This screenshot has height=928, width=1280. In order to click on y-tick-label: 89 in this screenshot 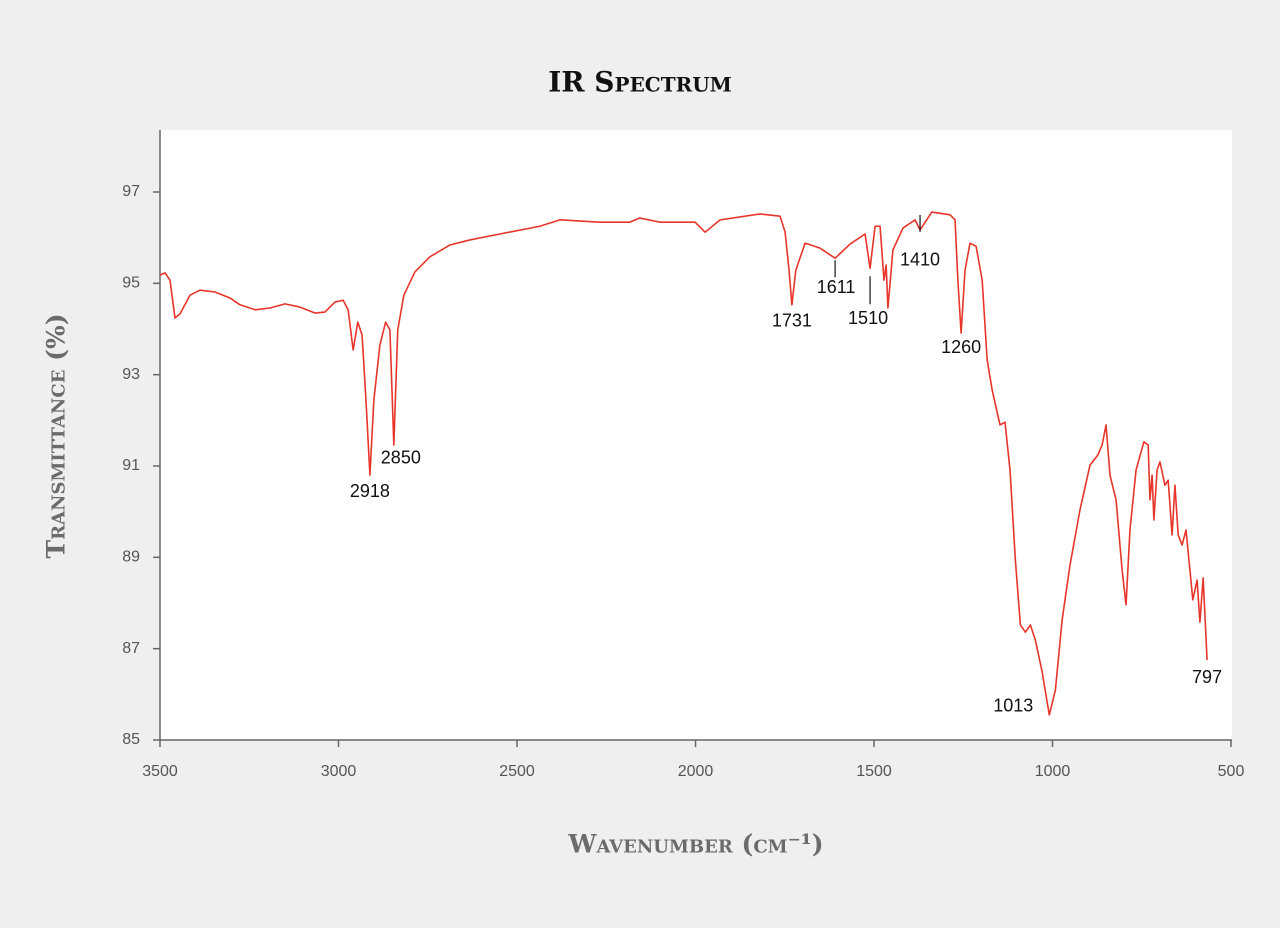, I will do `click(131, 557)`.